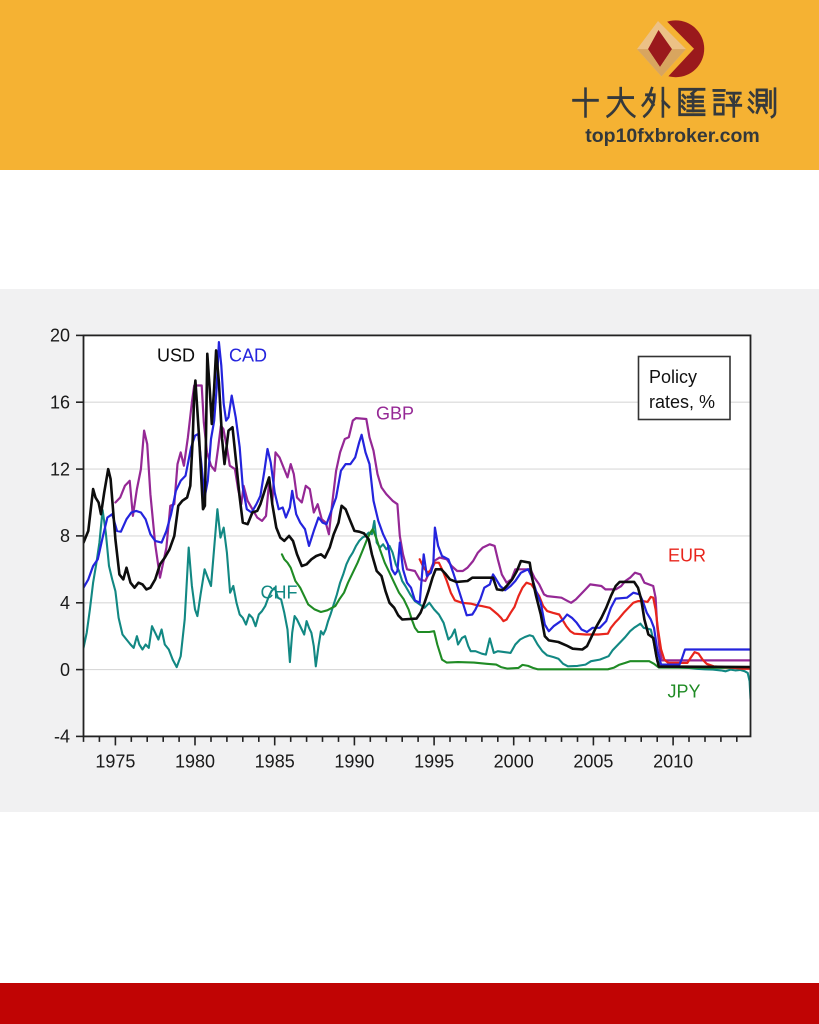 Image resolution: width=819 pixels, height=1024 pixels. Describe the element at coordinates (115, 762) in the screenshot. I see `svg-text: 1975` at that location.